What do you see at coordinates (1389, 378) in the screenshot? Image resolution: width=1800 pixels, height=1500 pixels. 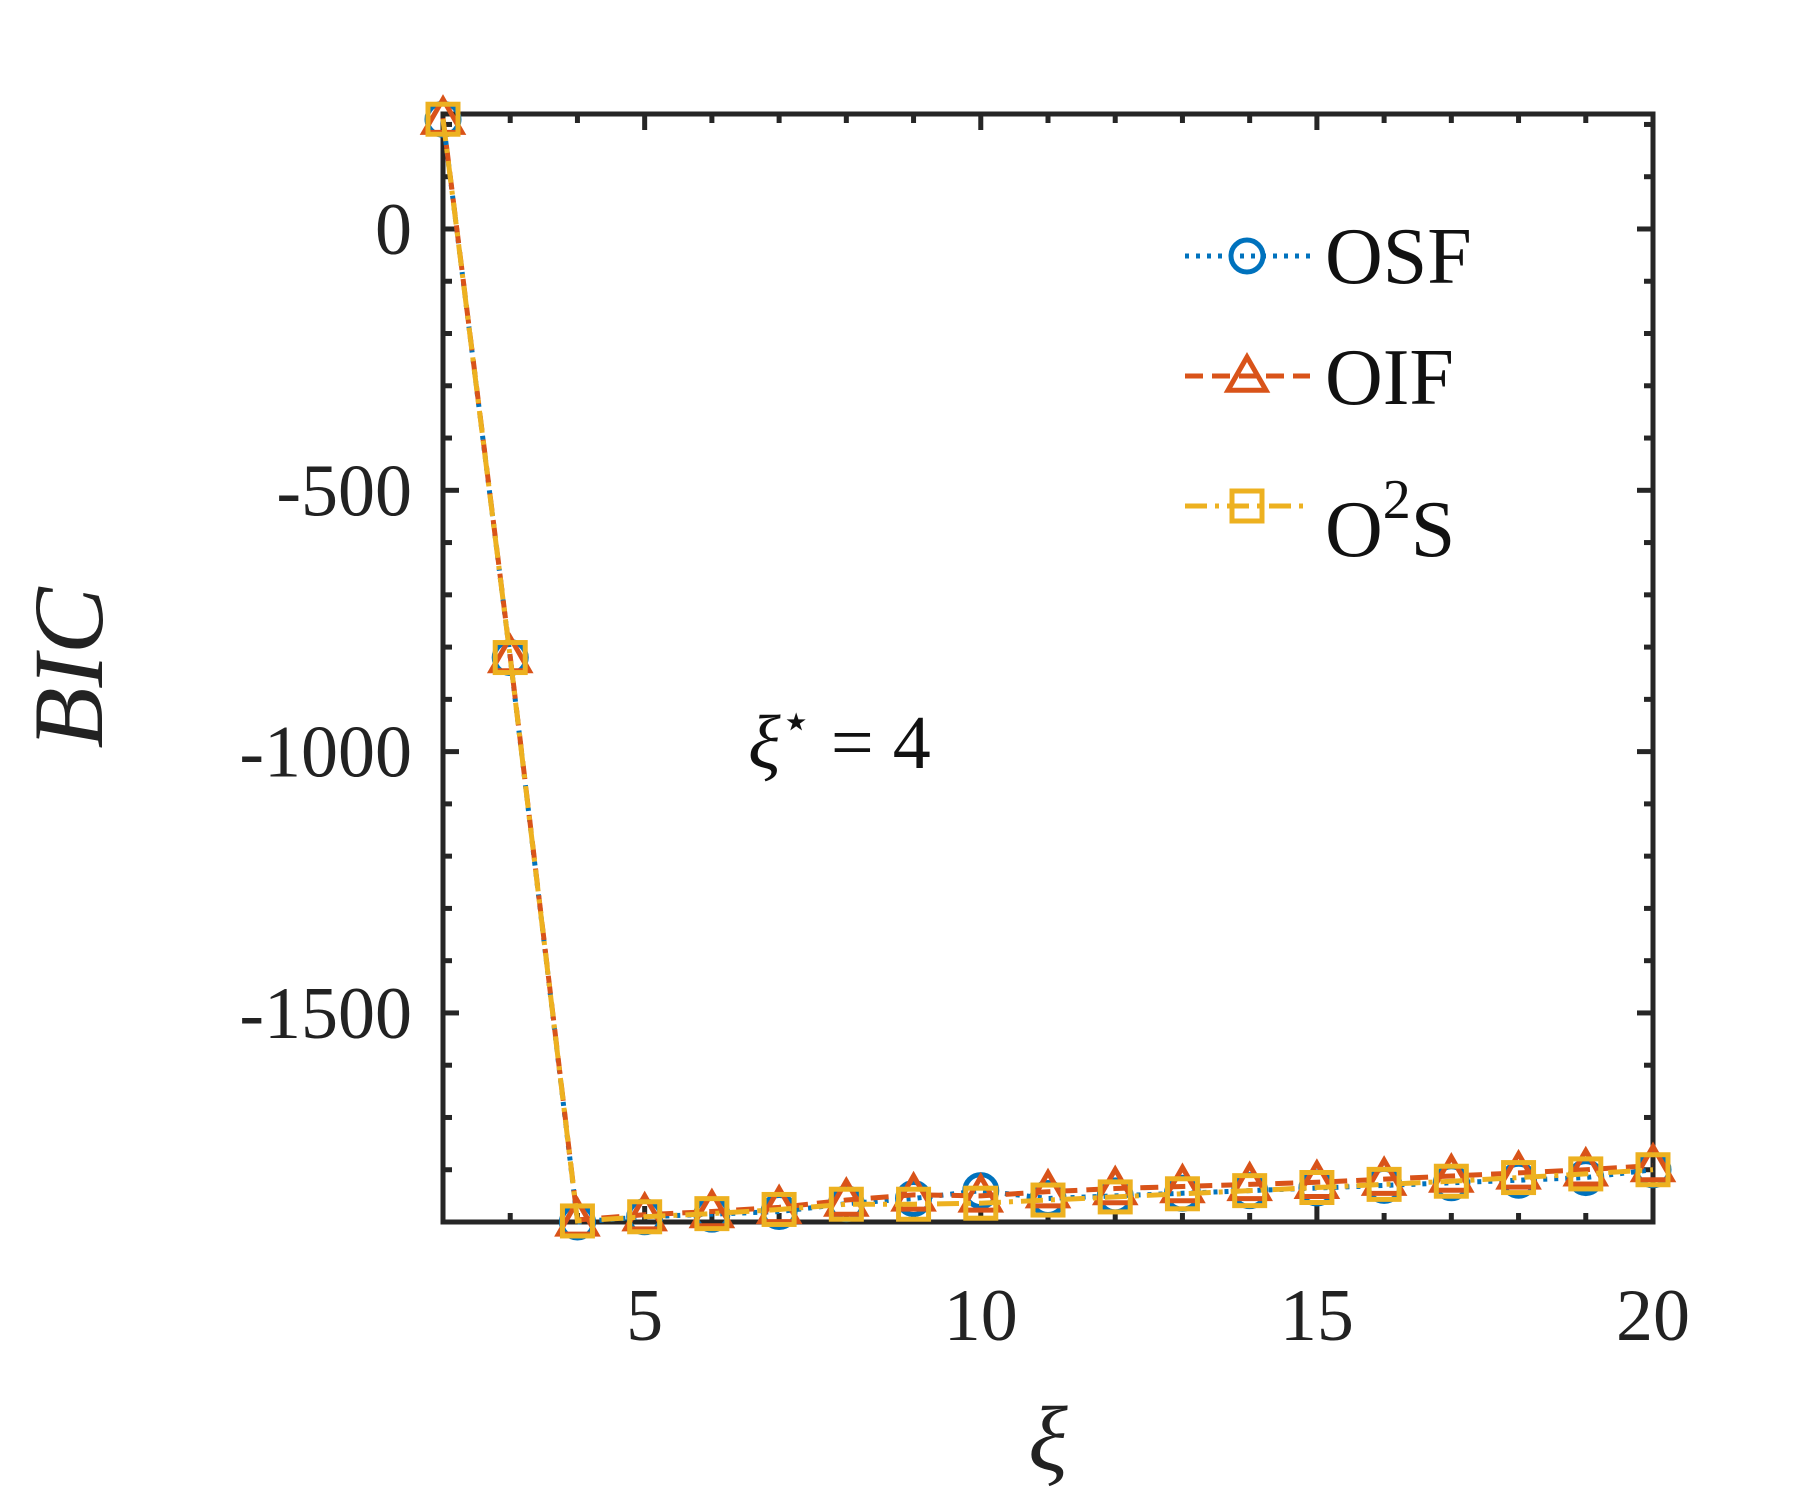 I see `legend-label-oif: OIF` at bounding box center [1389, 378].